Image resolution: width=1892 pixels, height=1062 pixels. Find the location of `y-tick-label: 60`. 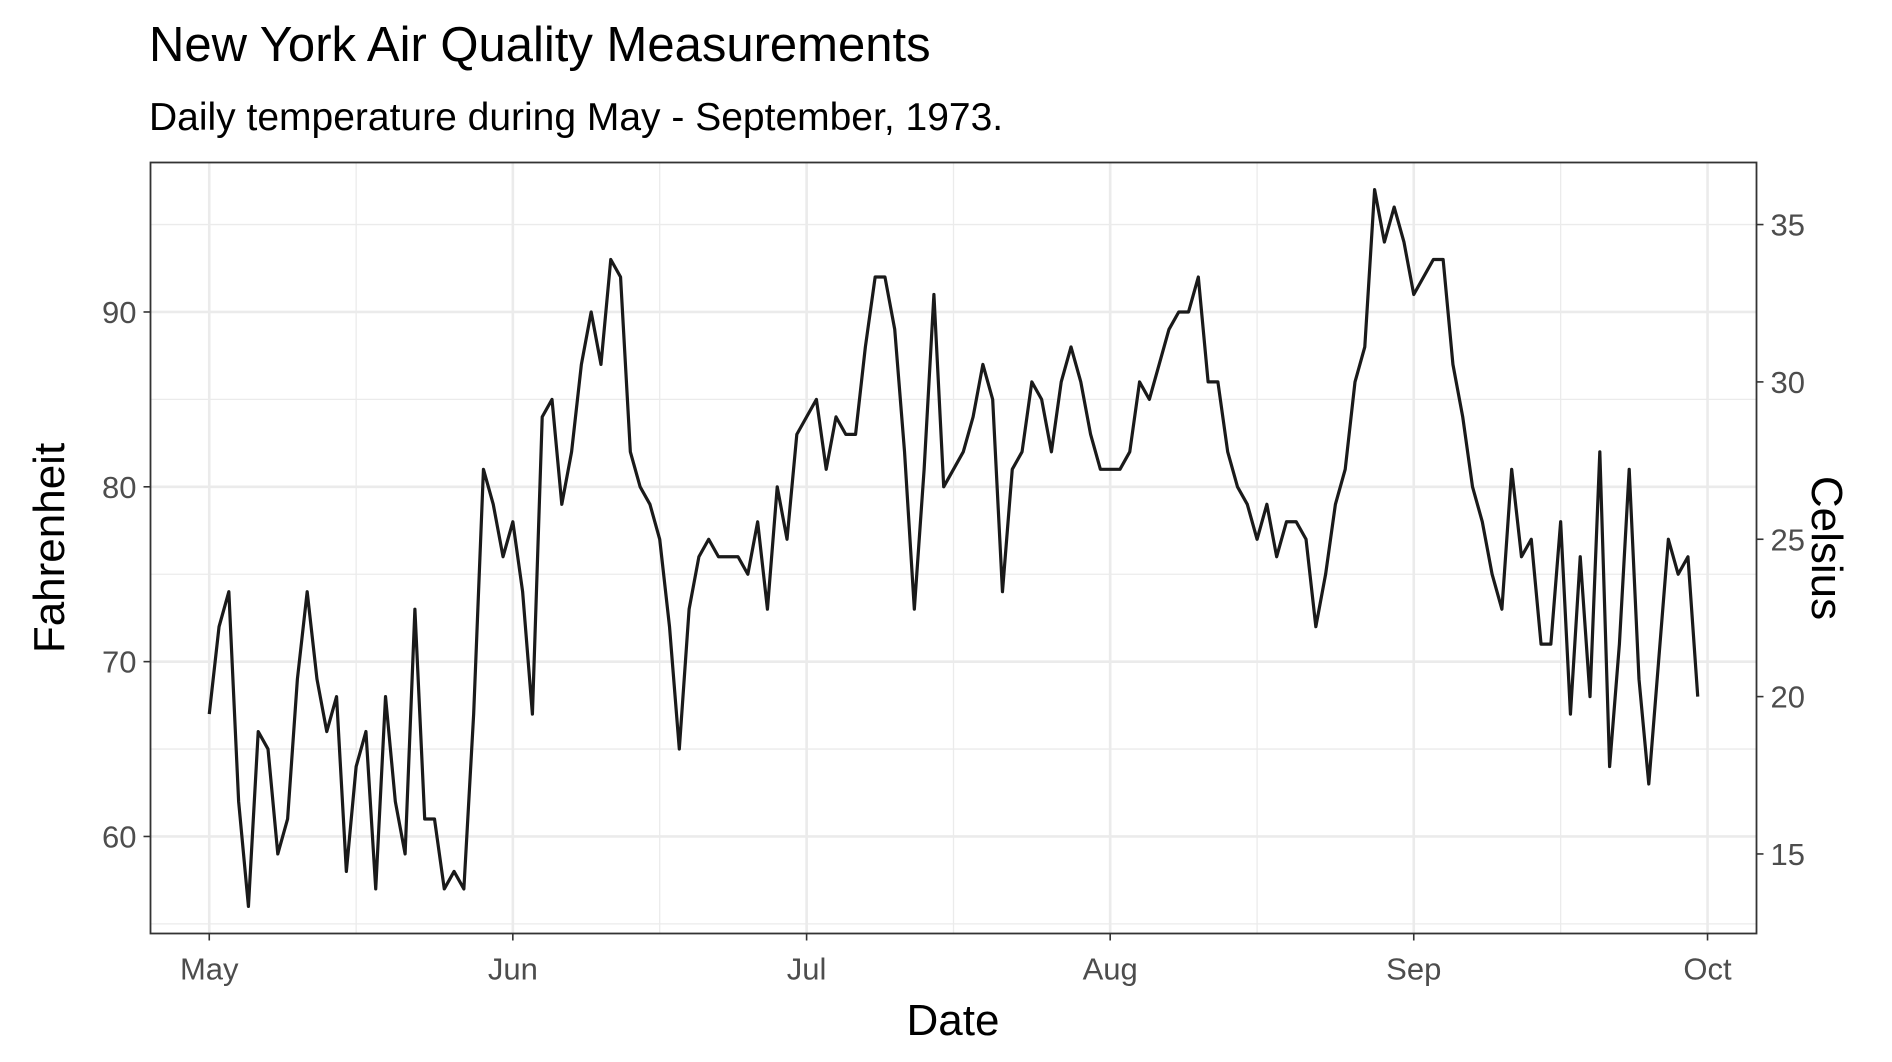

y-tick-label: 60 is located at coordinates (119, 836).